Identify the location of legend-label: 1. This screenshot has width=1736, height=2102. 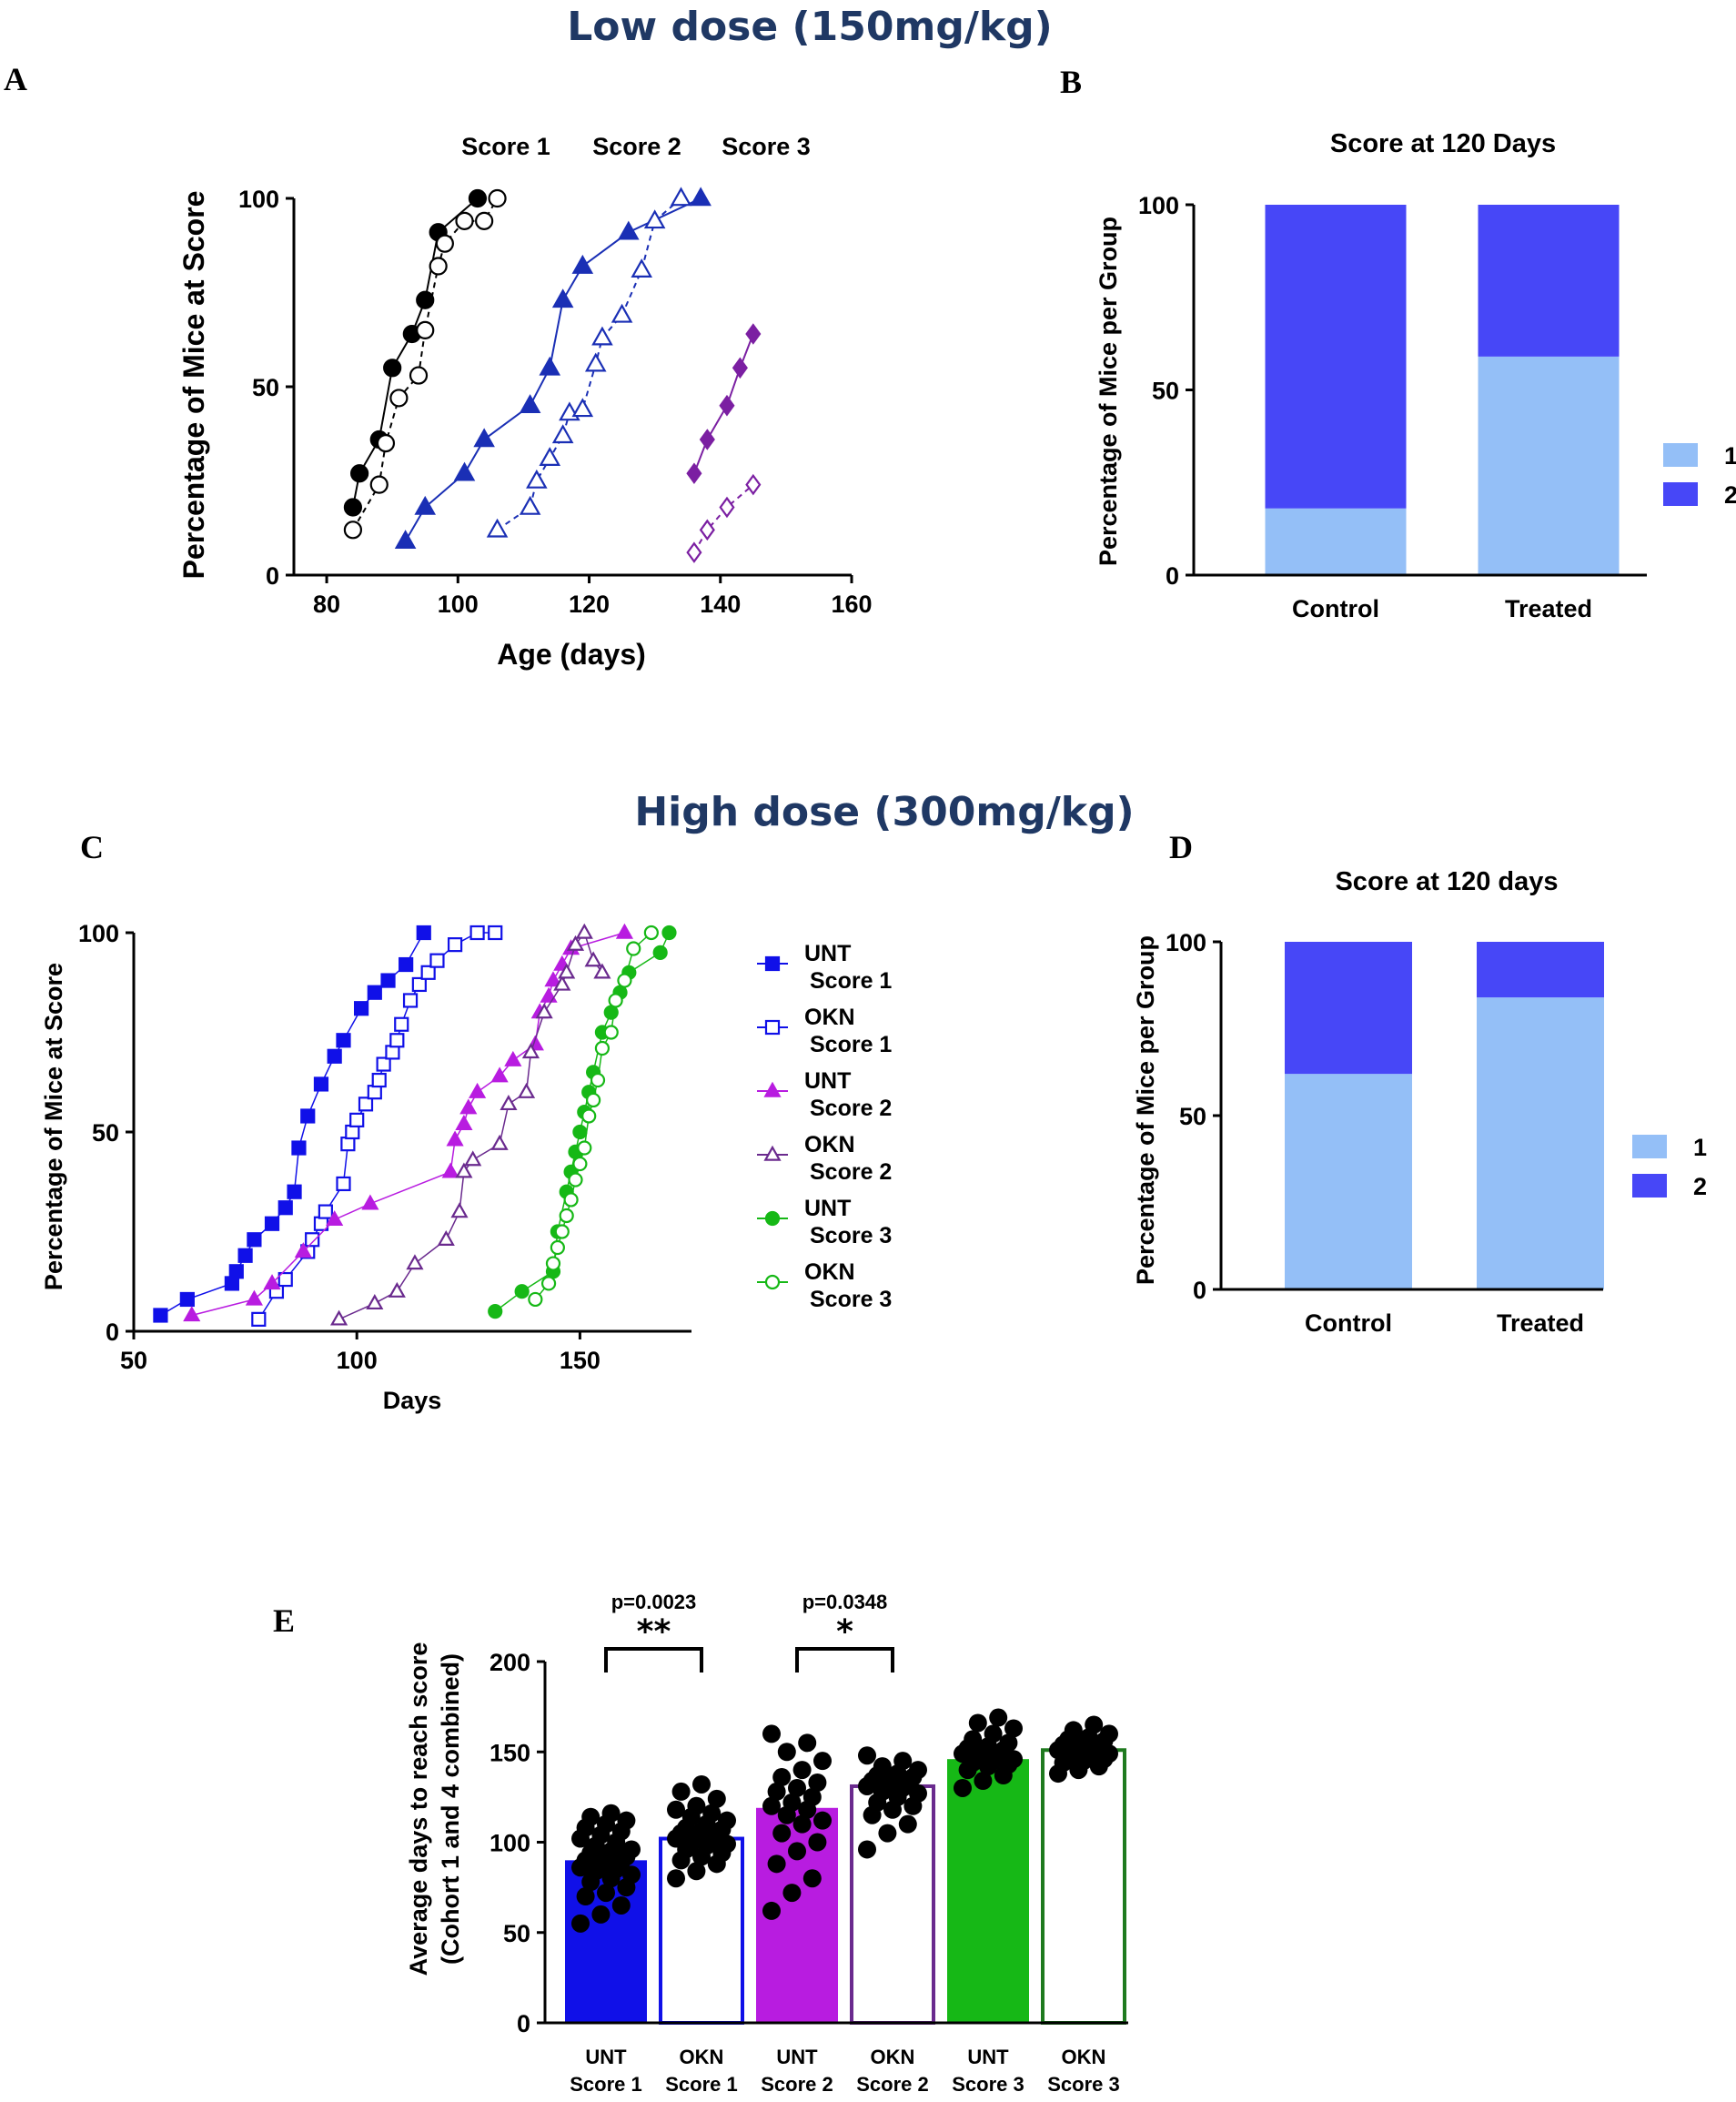
(1730, 456).